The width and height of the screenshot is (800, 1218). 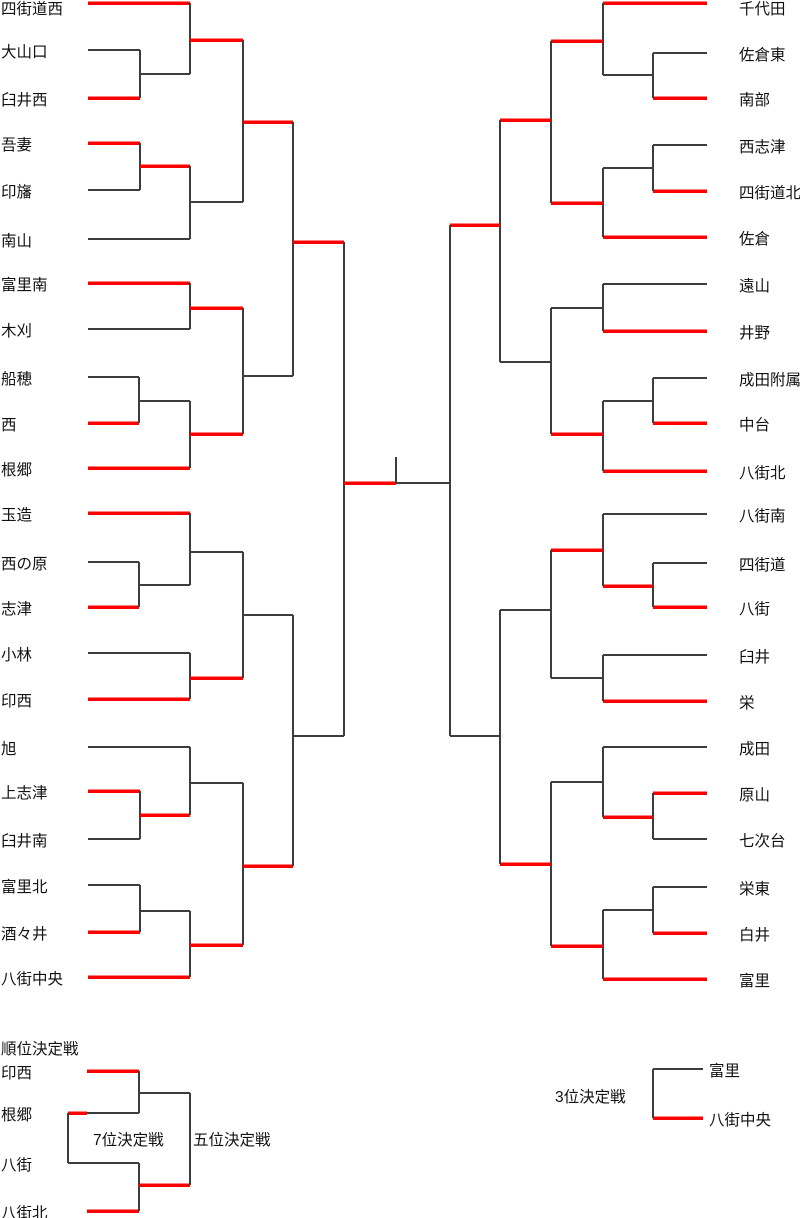 What do you see at coordinates (769, 380) in the screenshot?
I see `team-label: 成田附属` at bounding box center [769, 380].